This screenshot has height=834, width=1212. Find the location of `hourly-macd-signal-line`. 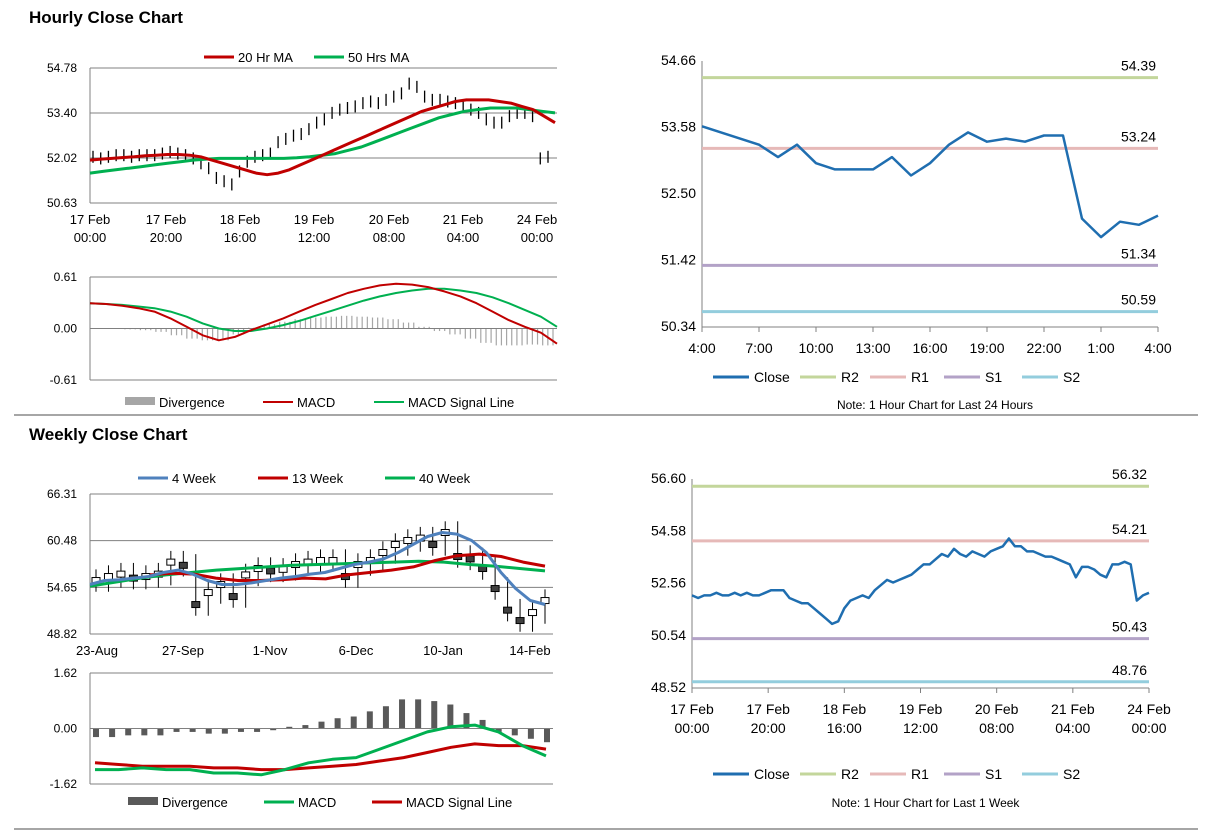

hourly-macd-signal-line is located at coordinates (323, 309).